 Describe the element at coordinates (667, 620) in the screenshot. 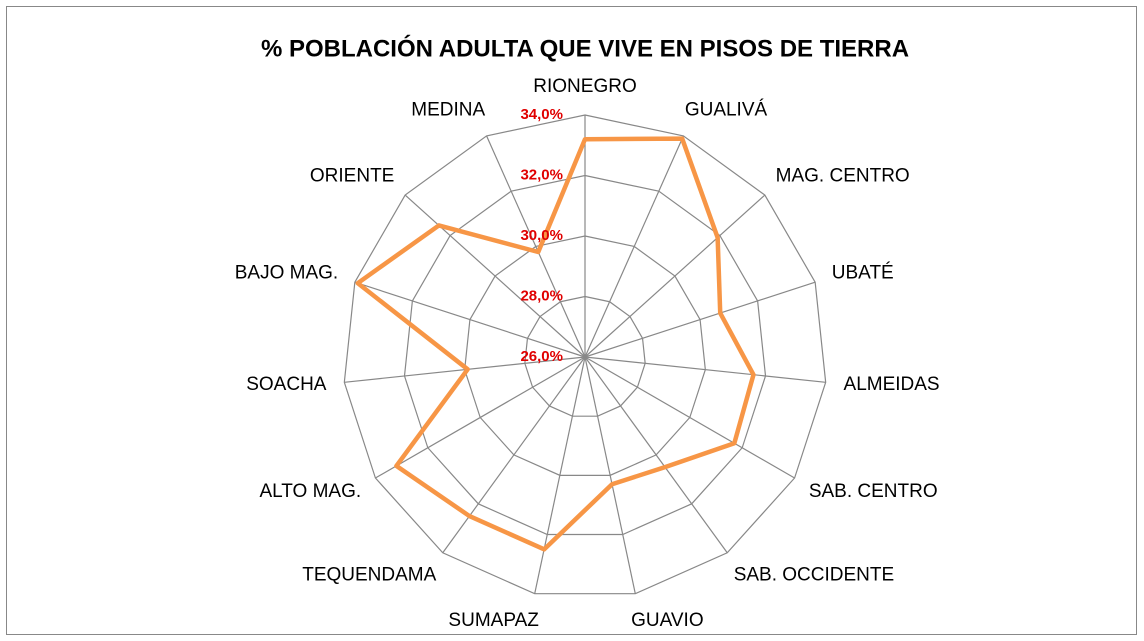

I see `category-label: GUAVIO` at that location.